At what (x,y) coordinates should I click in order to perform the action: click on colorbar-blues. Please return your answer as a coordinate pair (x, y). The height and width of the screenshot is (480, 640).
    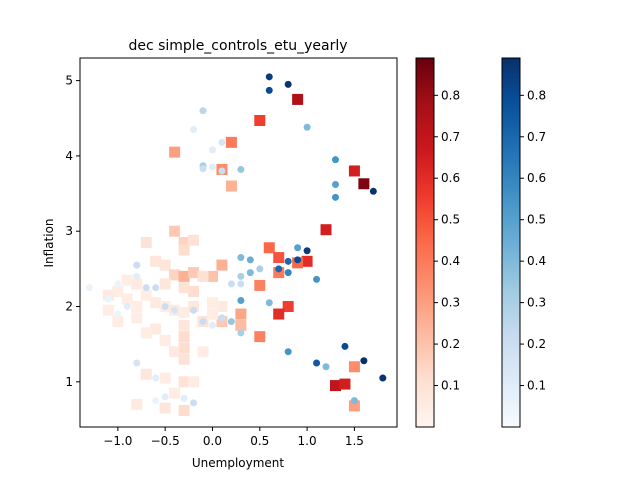
    Looking at the image, I should click on (511, 242).